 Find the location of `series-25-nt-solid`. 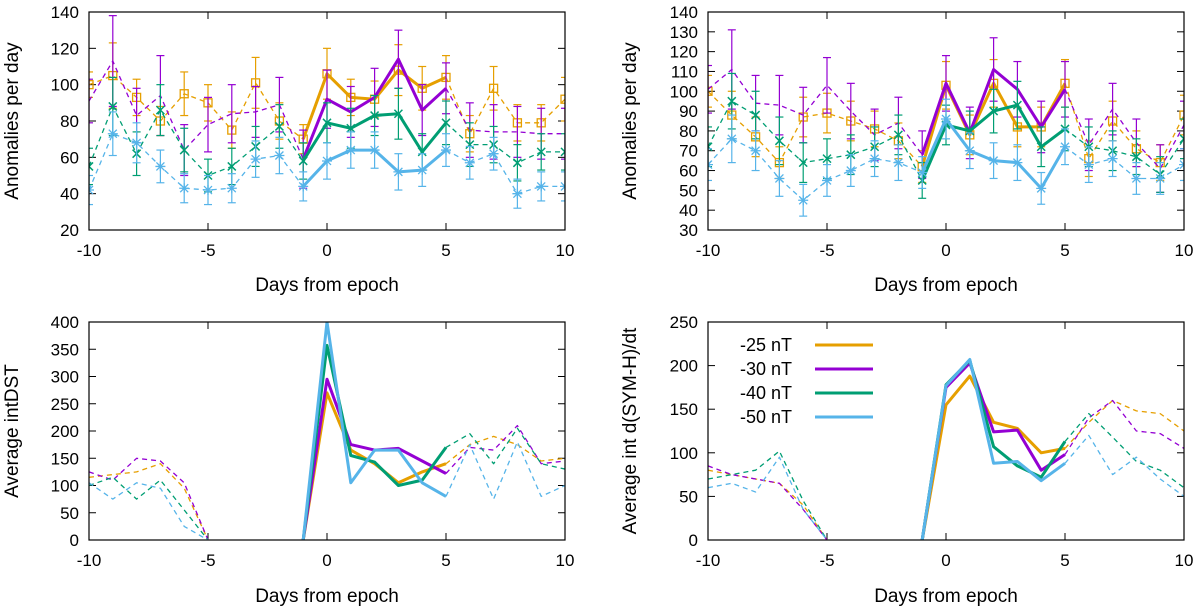

series-25-nt-solid is located at coordinates (993, 457).